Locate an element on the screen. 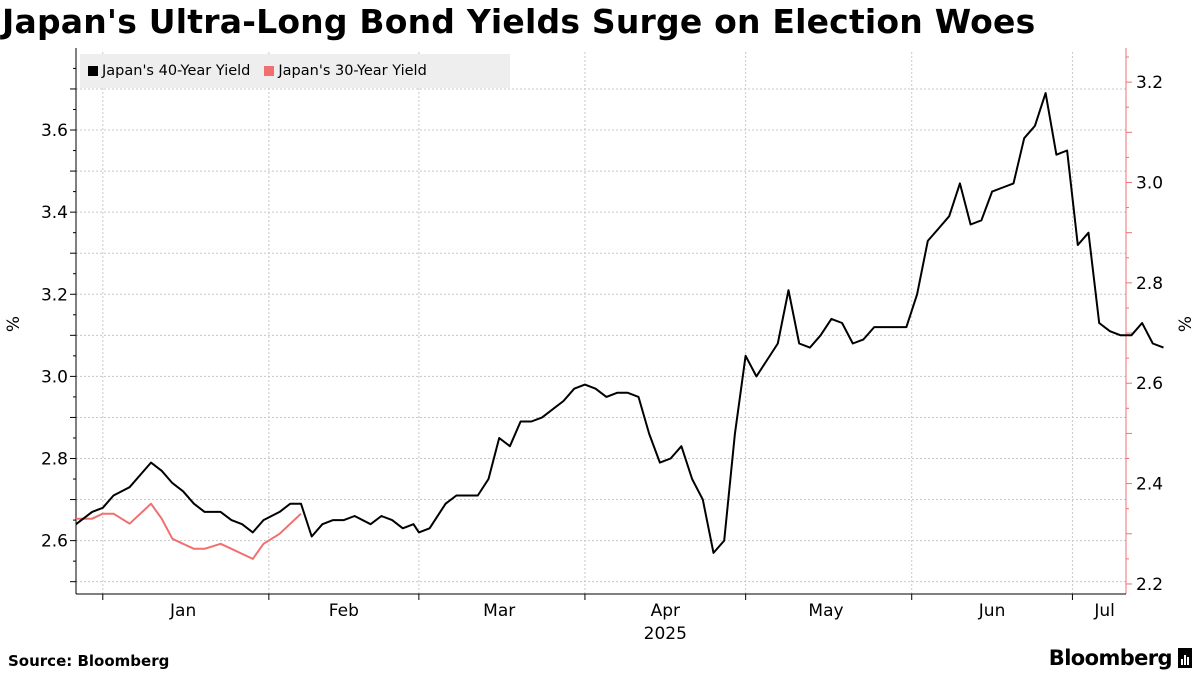 The image size is (1200, 675). x-tick-label: May is located at coordinates (825, 611).